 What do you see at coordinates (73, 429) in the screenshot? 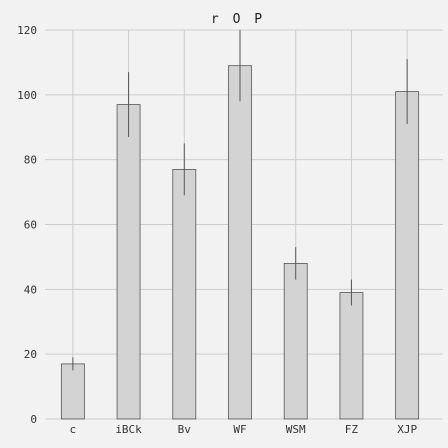
I see `x-tick-label-c: c` at bounding box center [73, 429].